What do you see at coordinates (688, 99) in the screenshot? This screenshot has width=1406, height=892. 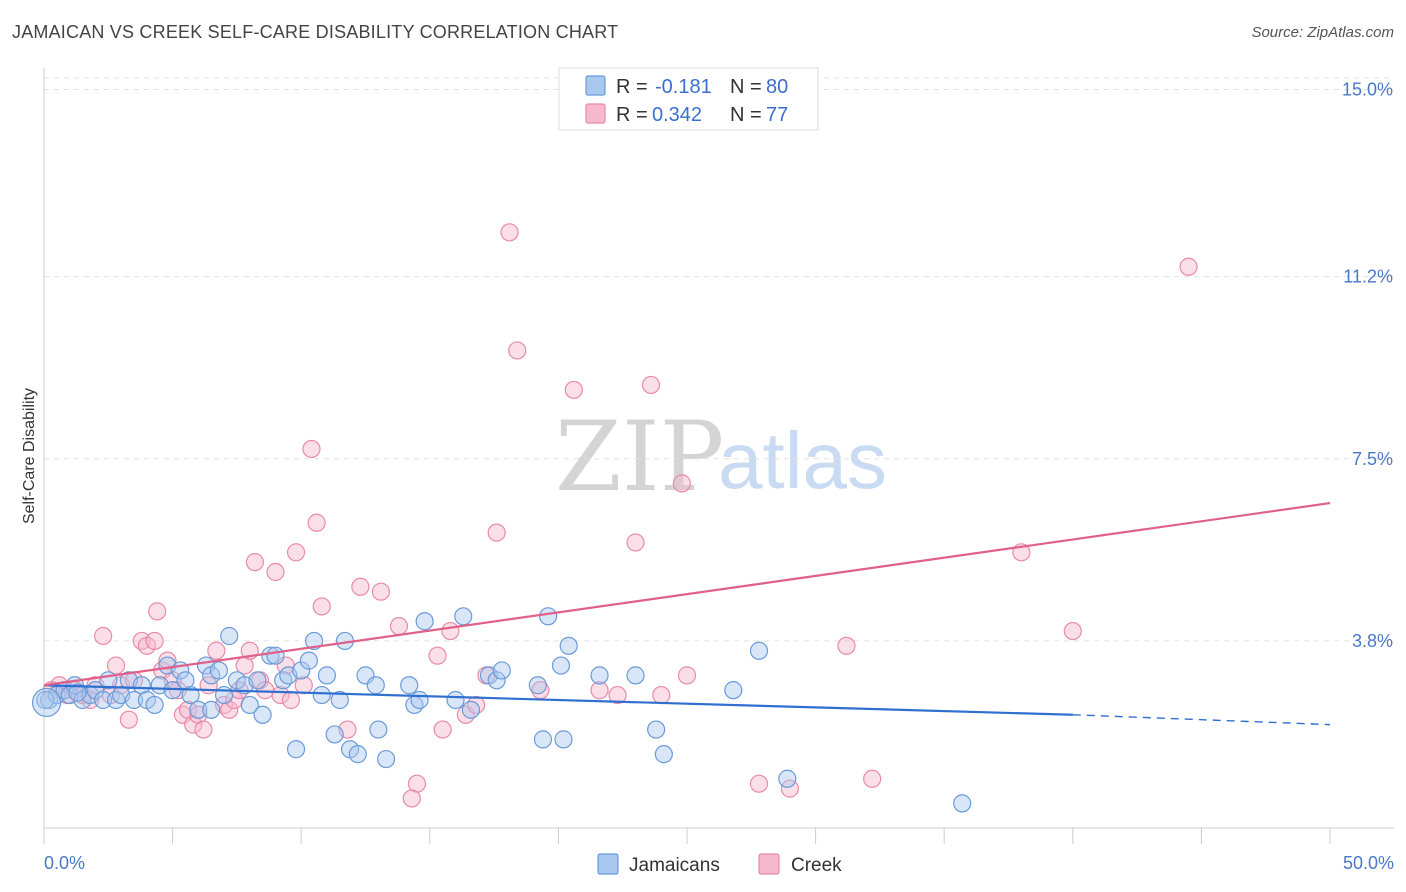 I see `legend: R = -0.181 N = 80 R = 0.342 N = 77` at bounding box center [688, 99].